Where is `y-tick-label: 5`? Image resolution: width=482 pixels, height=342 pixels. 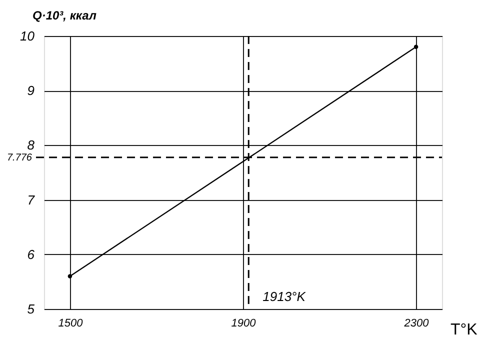
y-tick-label: 5 is located at coordinates (31, 309).